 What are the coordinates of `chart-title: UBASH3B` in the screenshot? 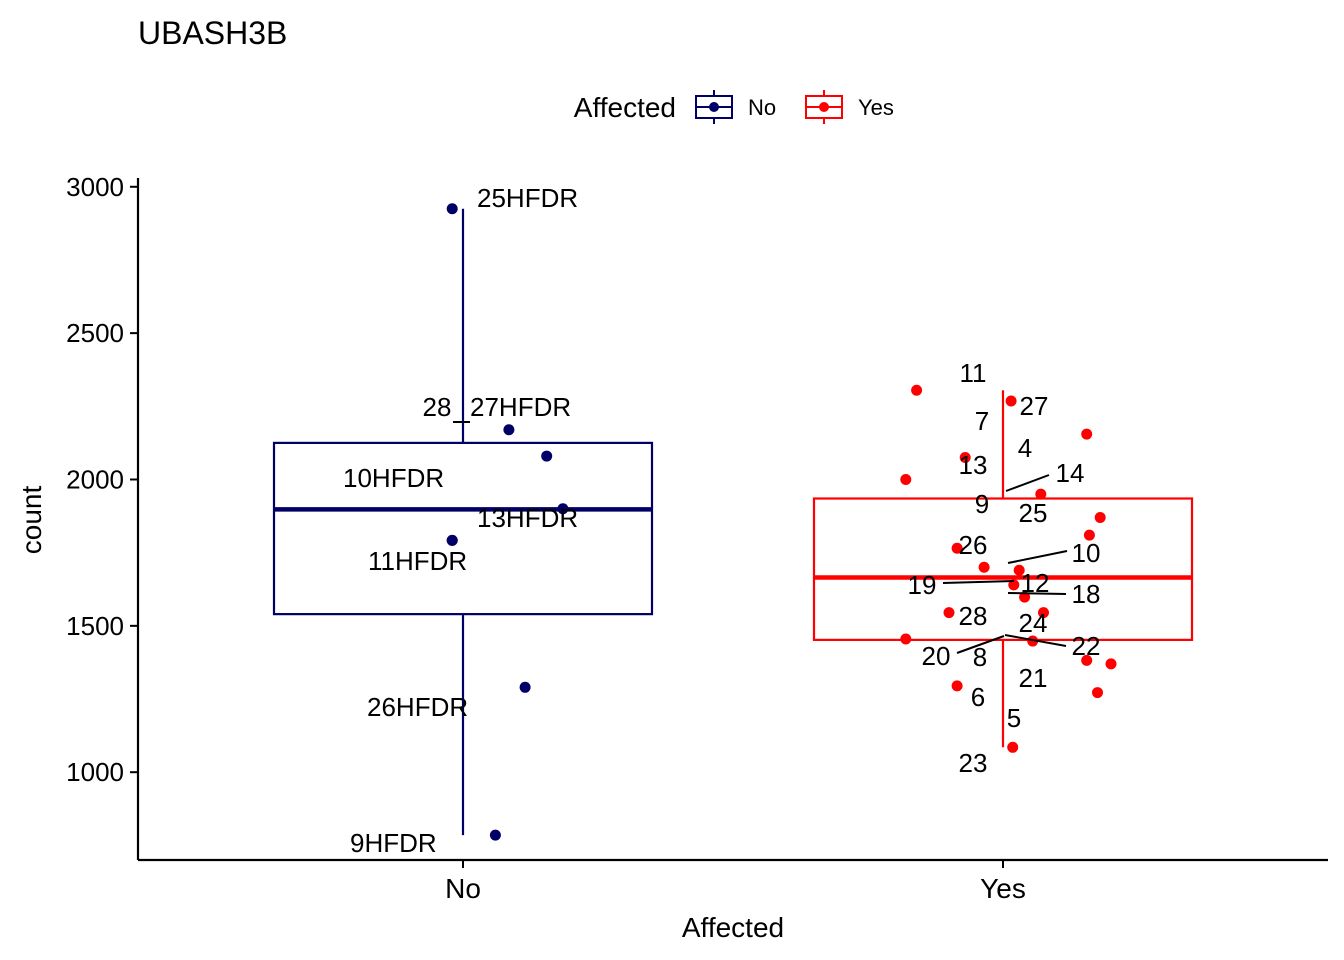 It's located at (212, 33).